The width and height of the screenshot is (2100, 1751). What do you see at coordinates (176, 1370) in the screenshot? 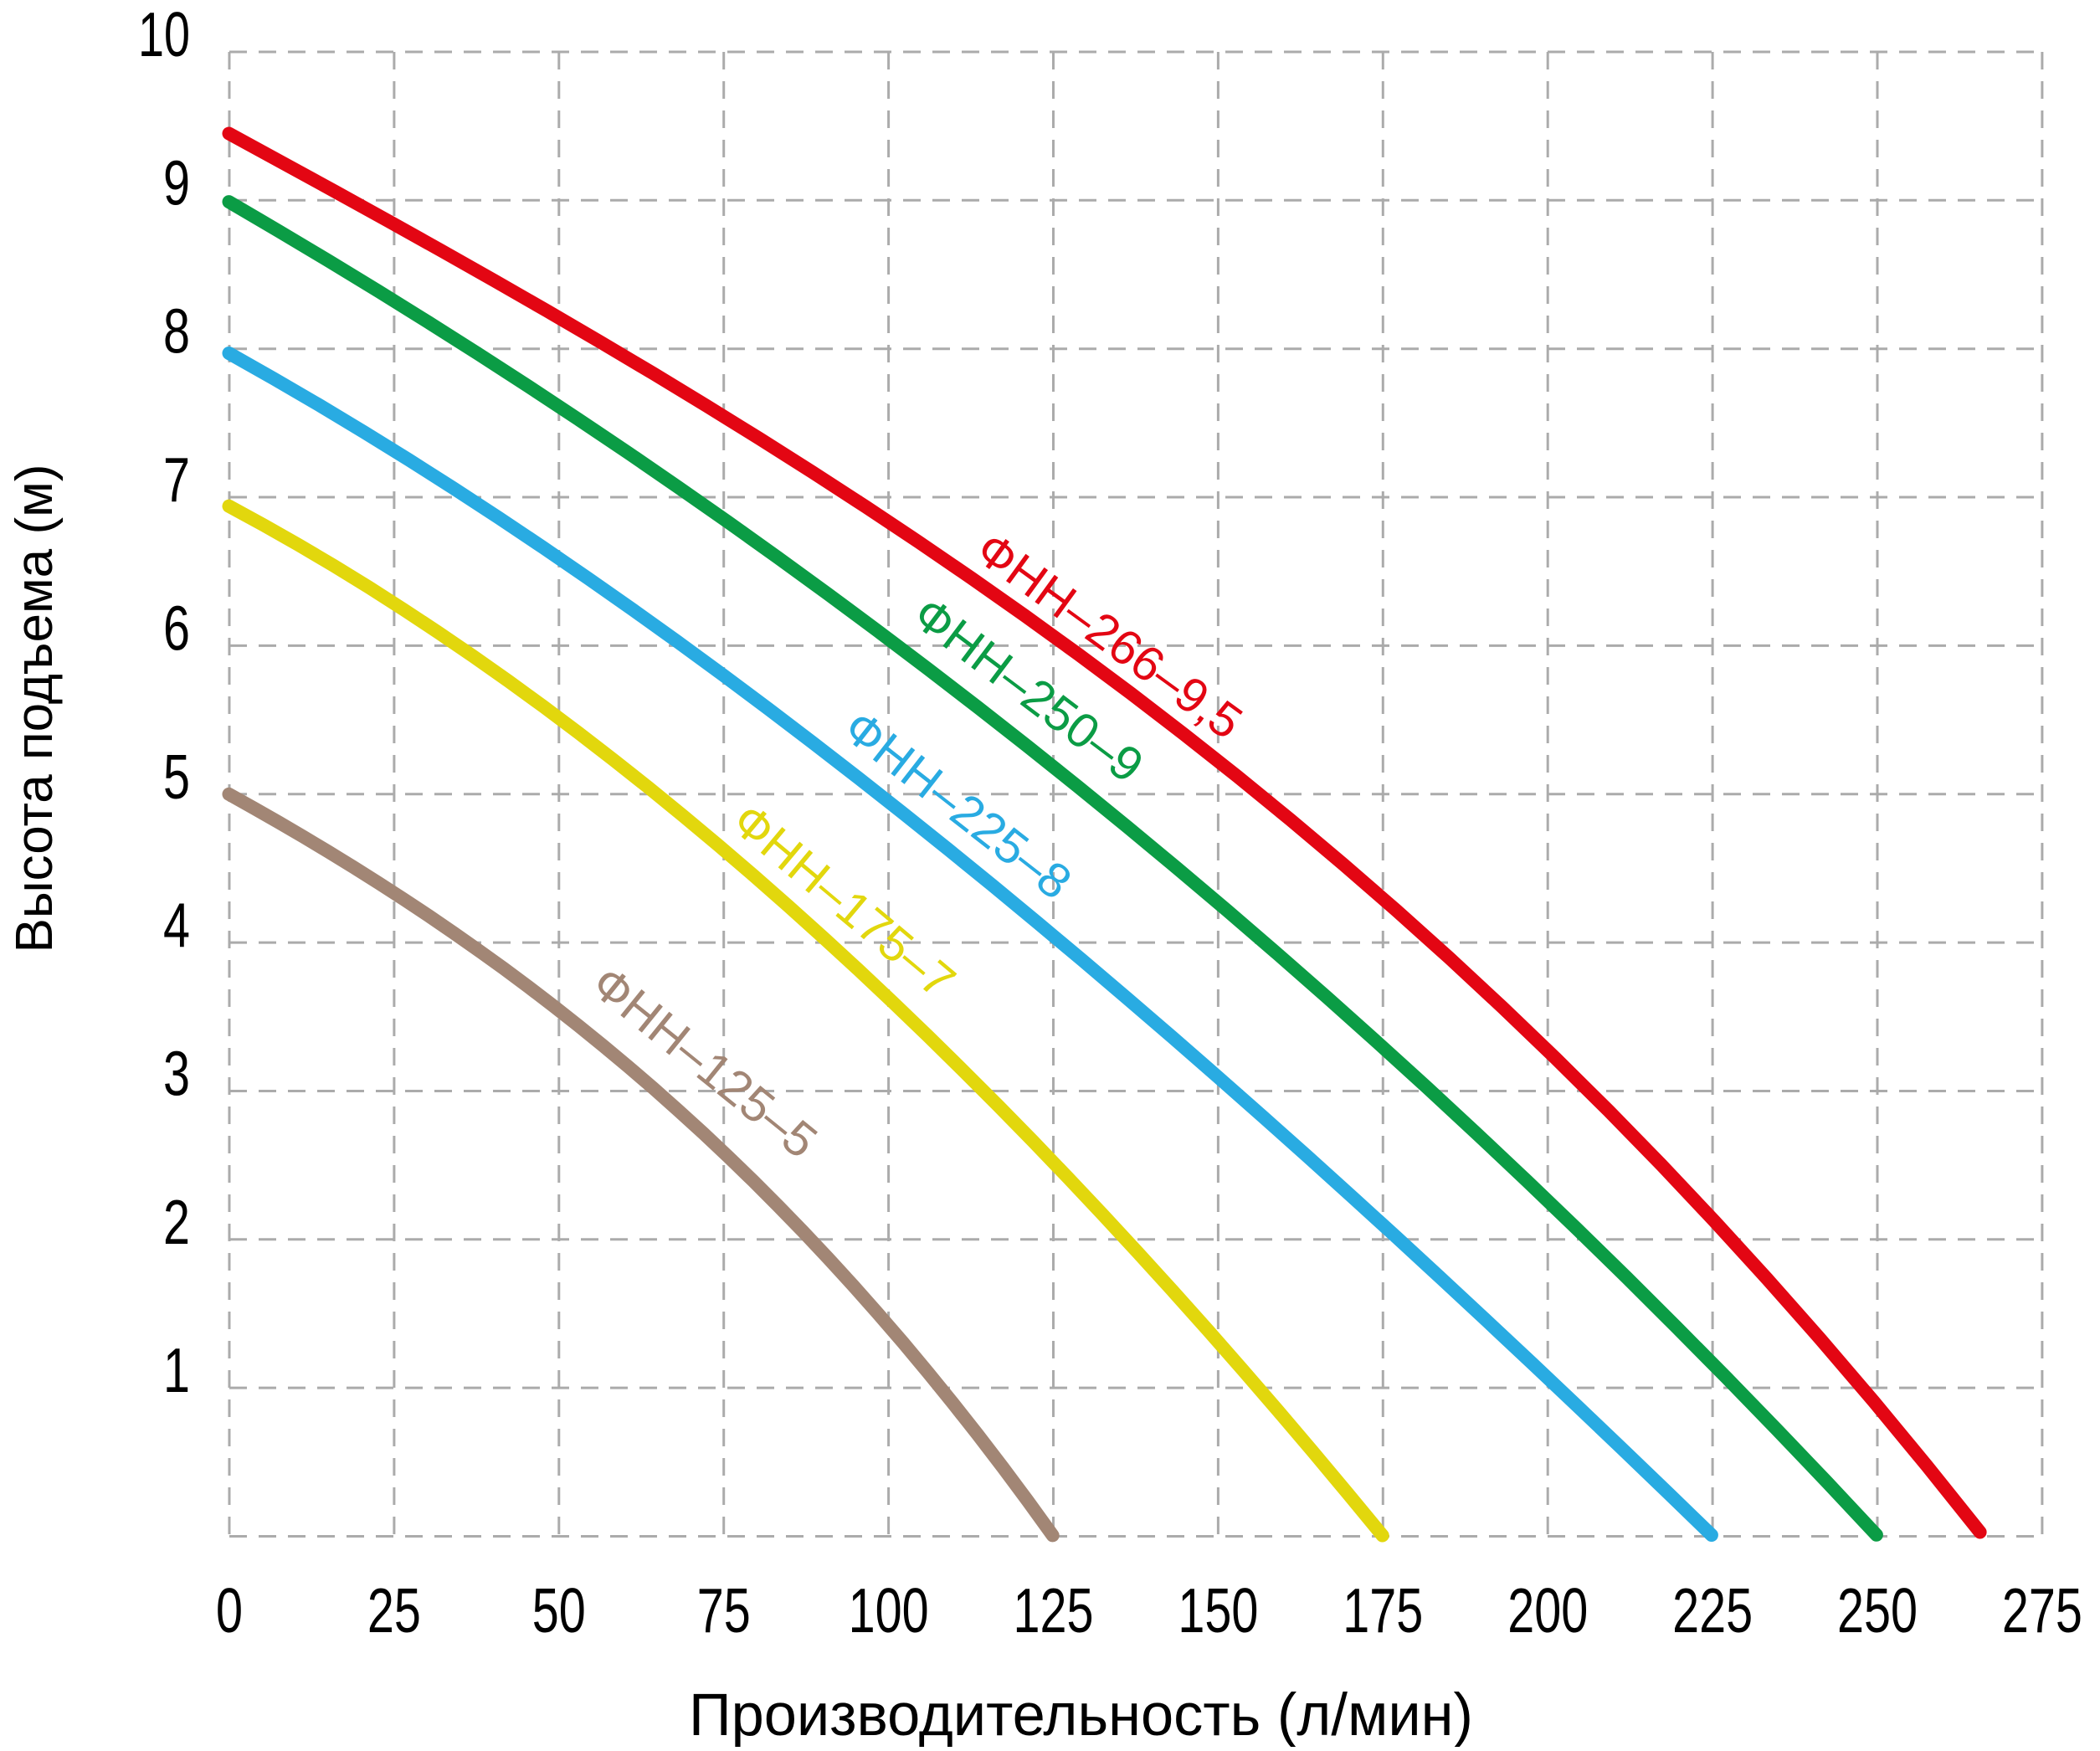
I see `svg-text: 1` at bounding box center [176, 1370].